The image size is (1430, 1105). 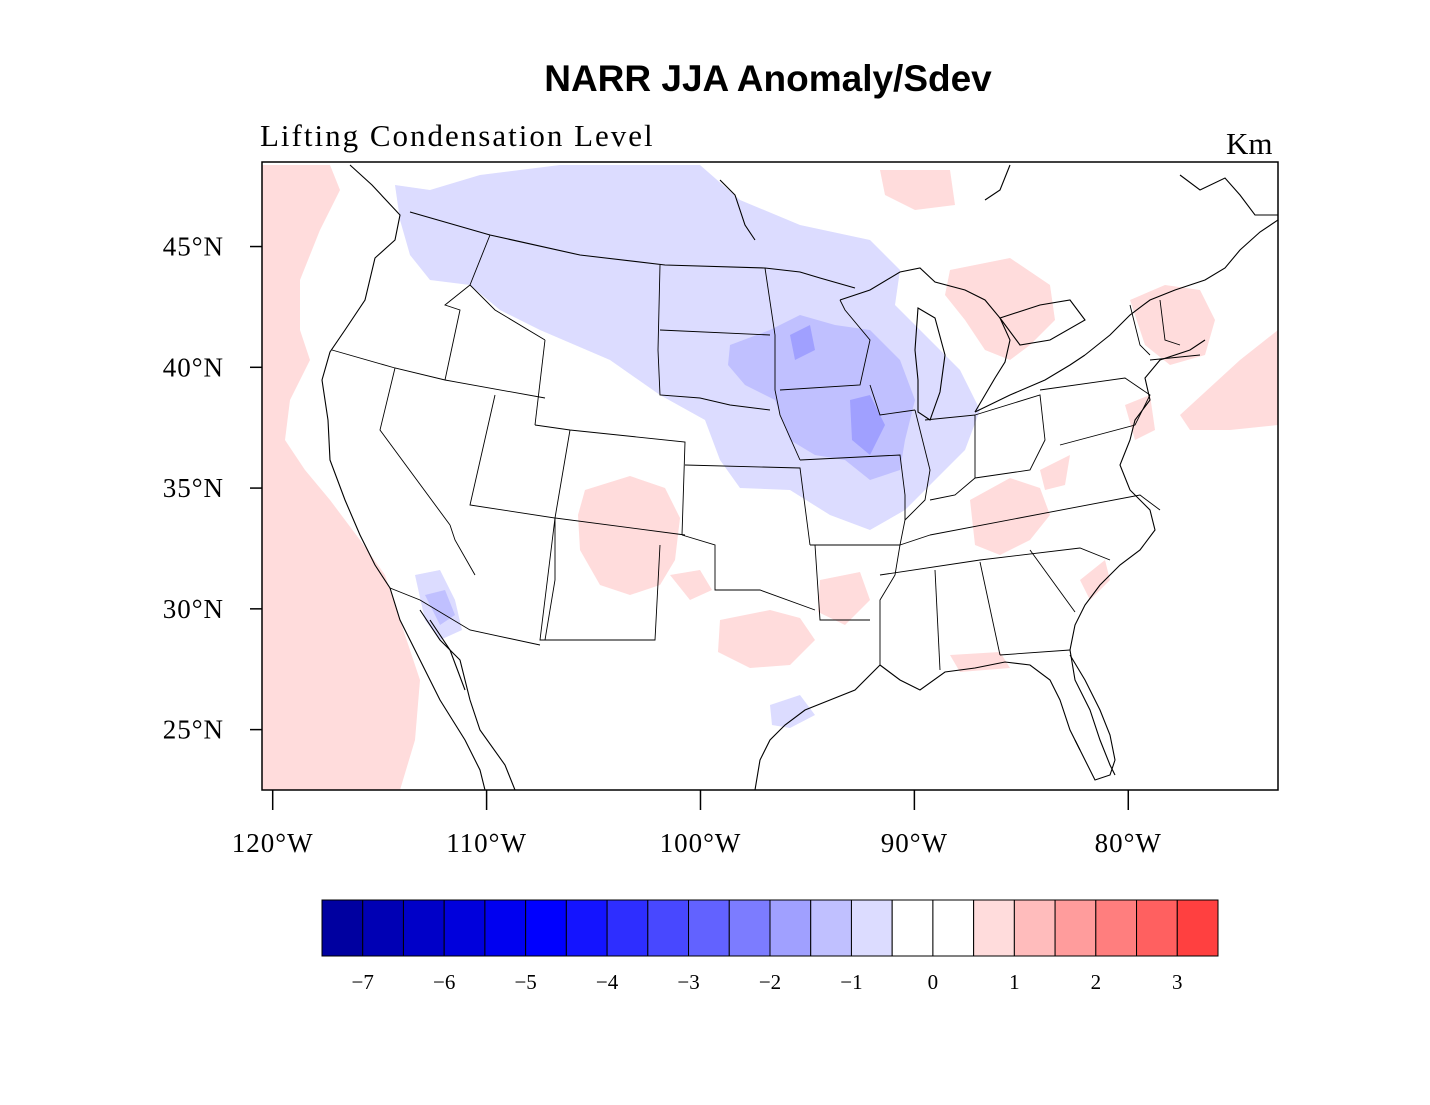 What do you see at coordinates (697, 824) in the screenshot?
I see `longitude-axis: 120°W 110°W 100°W 90°W 80°W` at bounding box center [697, 824].